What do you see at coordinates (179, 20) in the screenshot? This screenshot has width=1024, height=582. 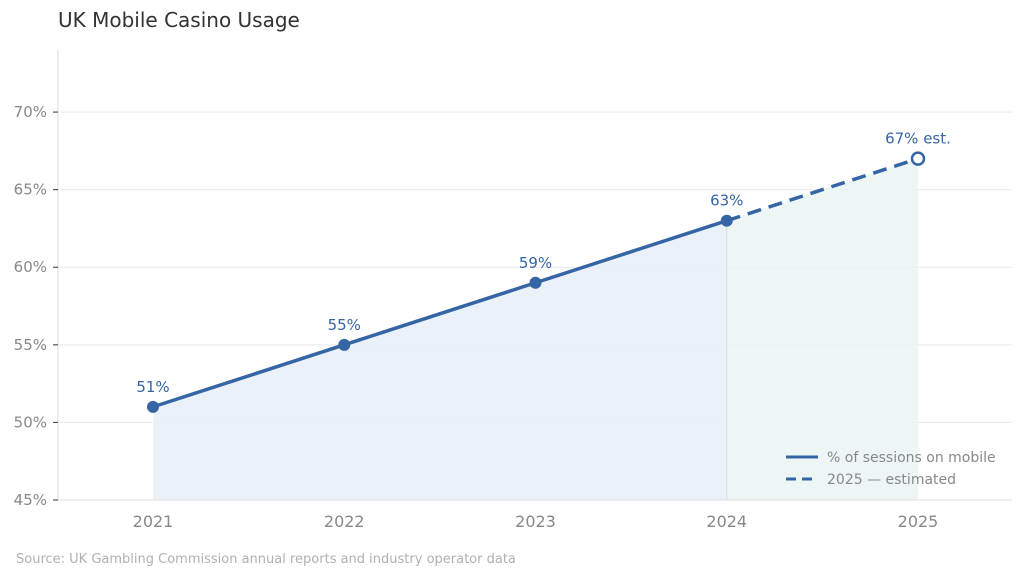 I see `chart-title: UK Mobile Casino Usage` at bounding box center [179, 20].